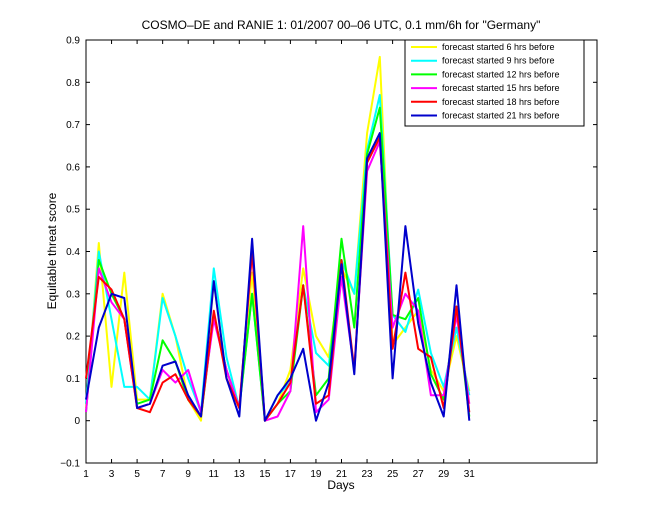  Describe the element at coordinates (77, 421) in the screenshot. I see `y-tick-label: 0` at that location.